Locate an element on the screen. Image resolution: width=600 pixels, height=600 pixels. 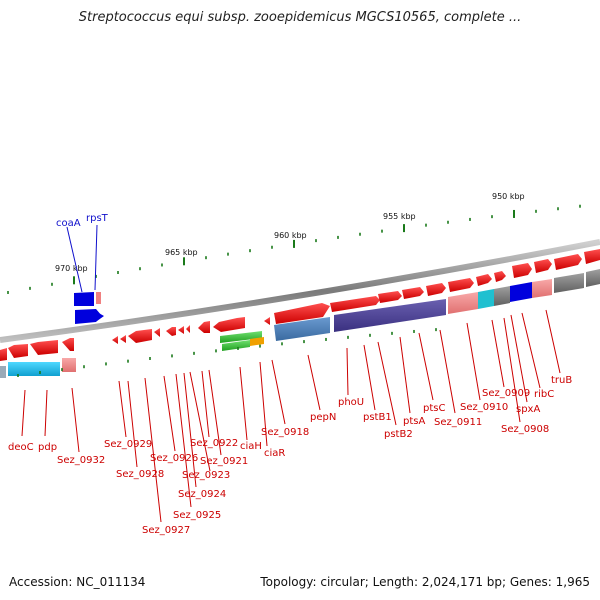
label-ribC: ribC is located at coordinates (544, 394).